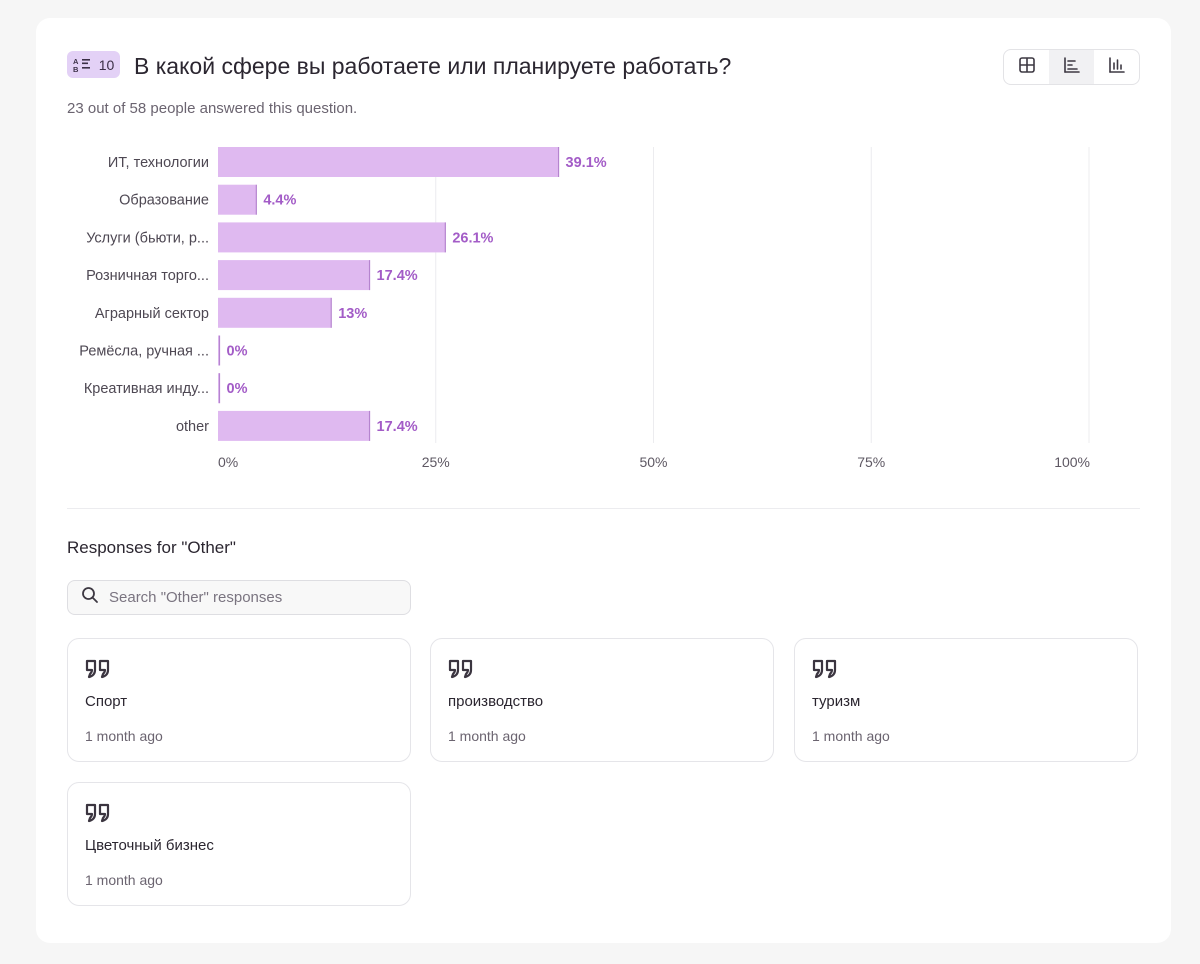  Describe the element at coordinates (836, 701) in the screenshot. I see `response-text: туризм` at that location.